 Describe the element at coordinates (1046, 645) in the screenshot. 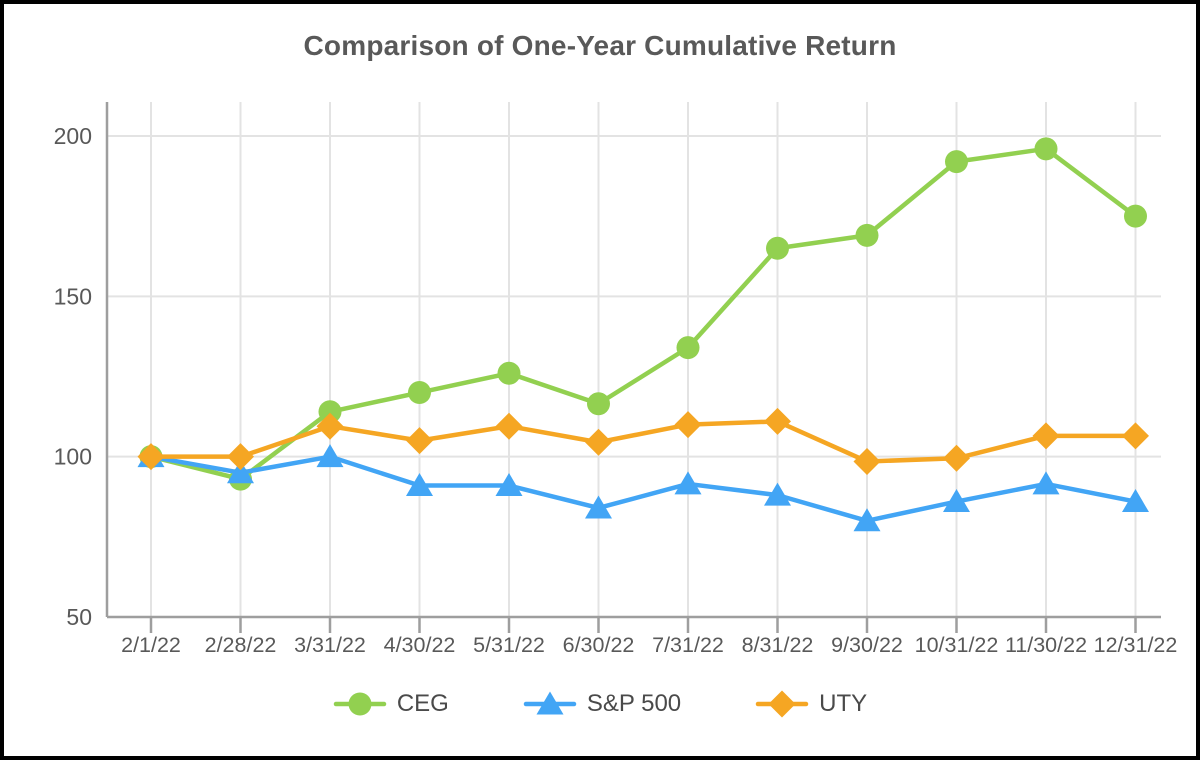

I see `x-tick-label: 11/30/22` at that location.